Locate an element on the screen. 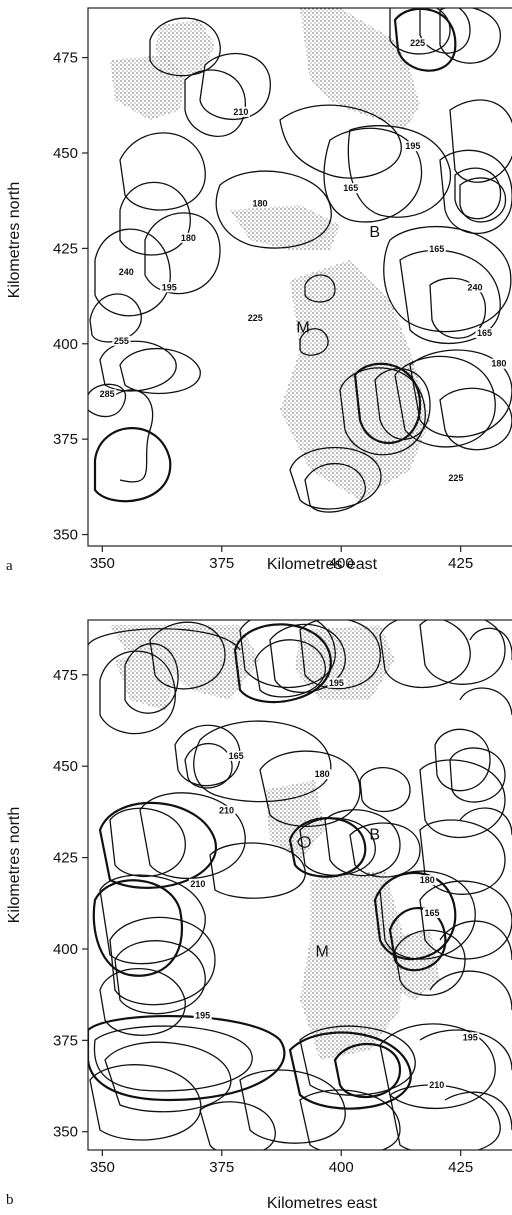  contour-label: 285 is located at coordinates (107, 394).